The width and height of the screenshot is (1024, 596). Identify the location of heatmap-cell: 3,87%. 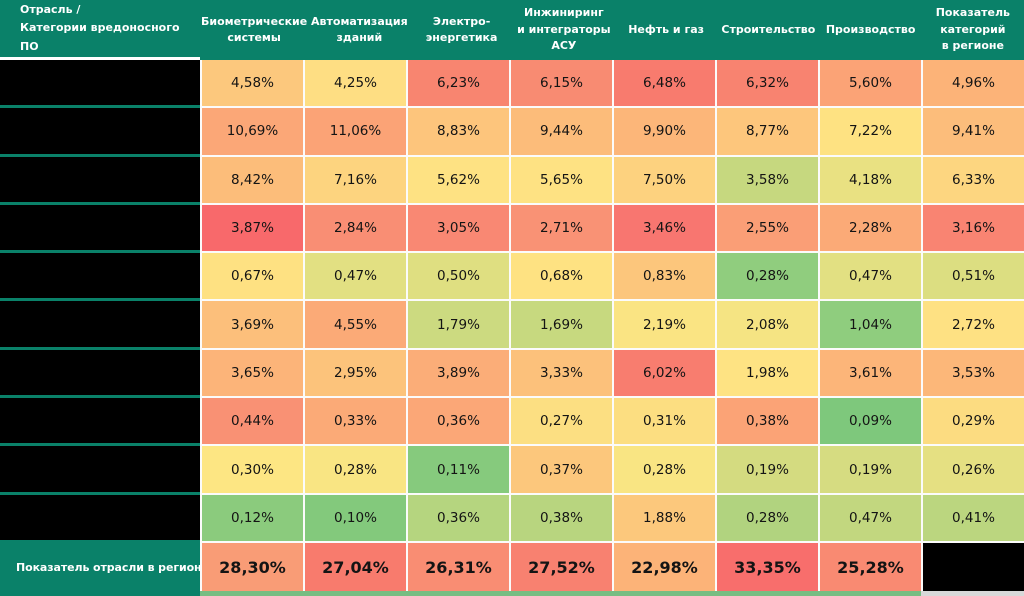
(251, 229).